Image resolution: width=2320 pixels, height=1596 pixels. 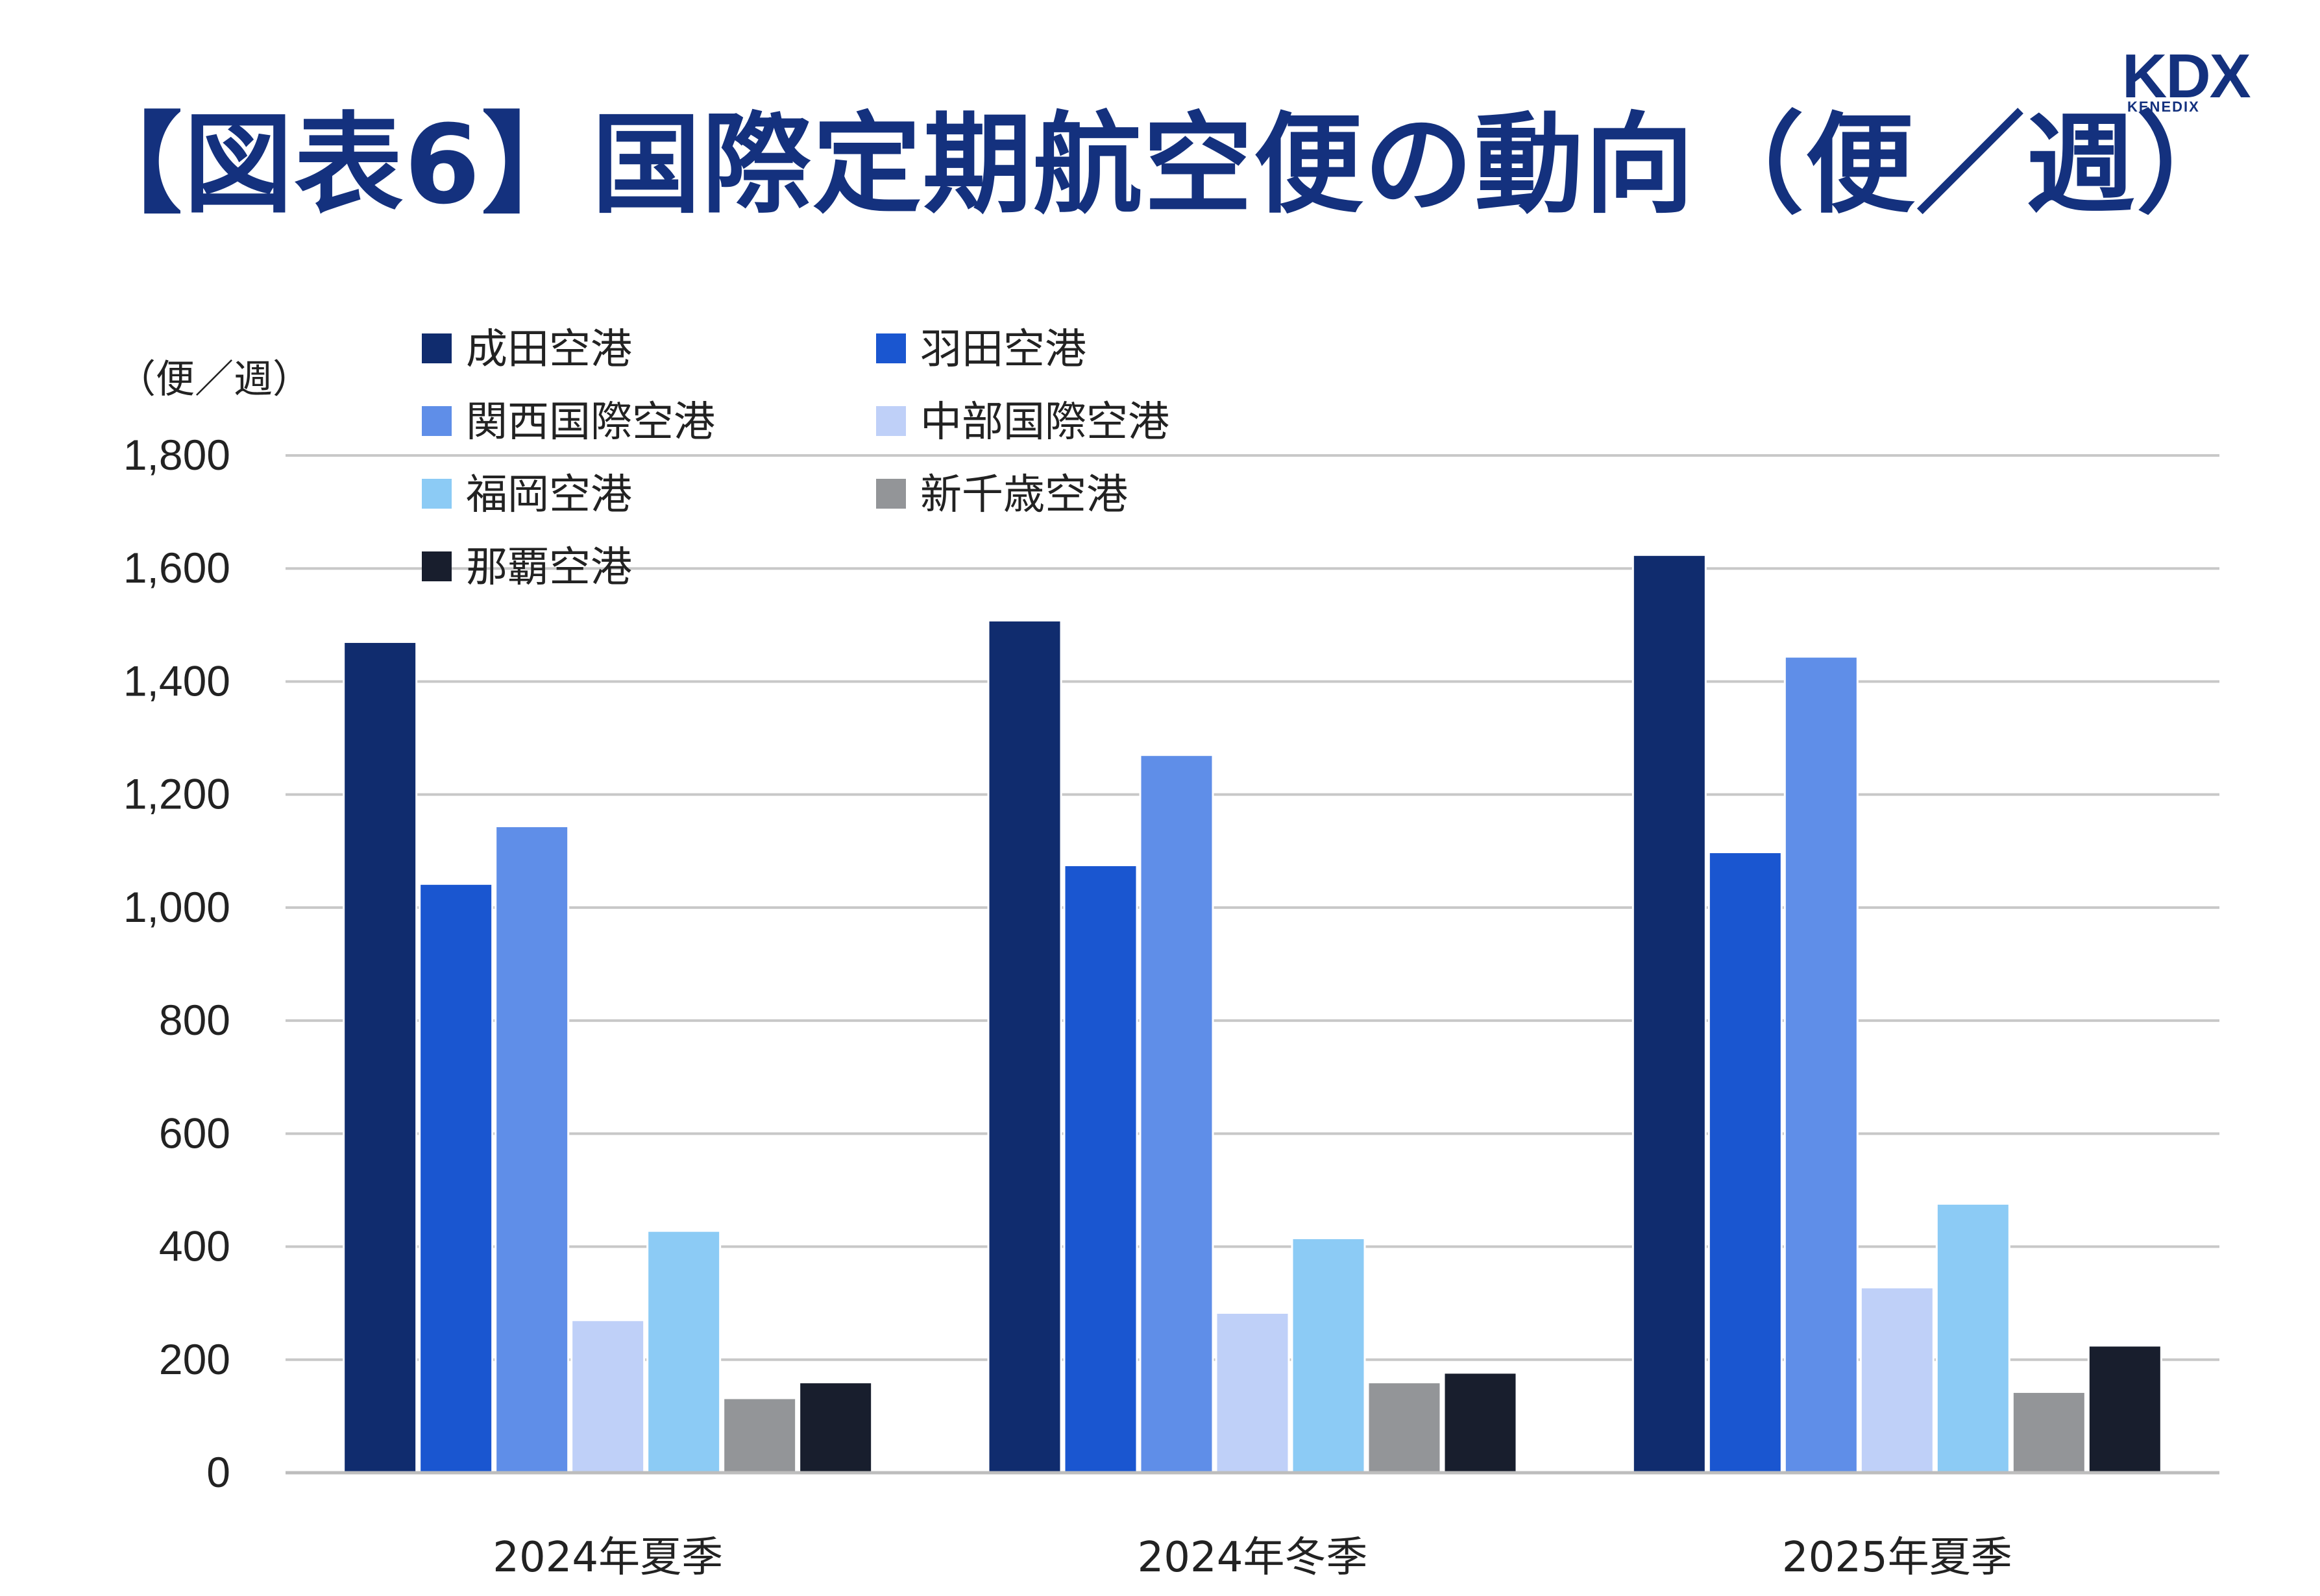 What do you see at coordinates (176, 907) in the screenshot?
I see `y-tick-label: 1,000` at bounding box center [176, 907].